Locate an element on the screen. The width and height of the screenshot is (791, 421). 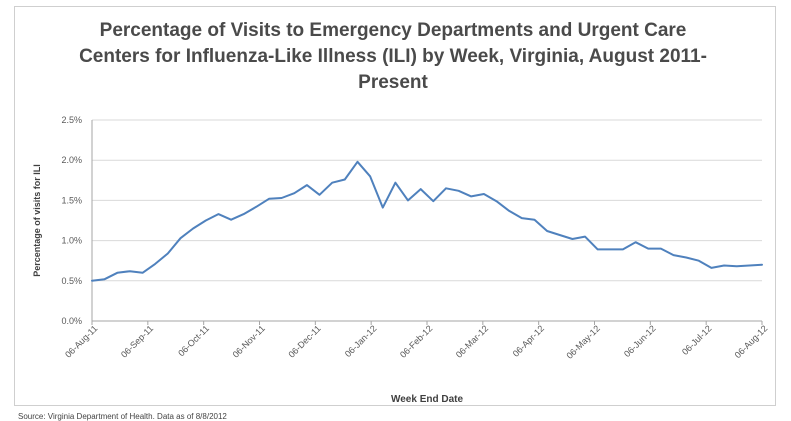
y-tick-label: 1.5% is located at coordinates (71, 200).